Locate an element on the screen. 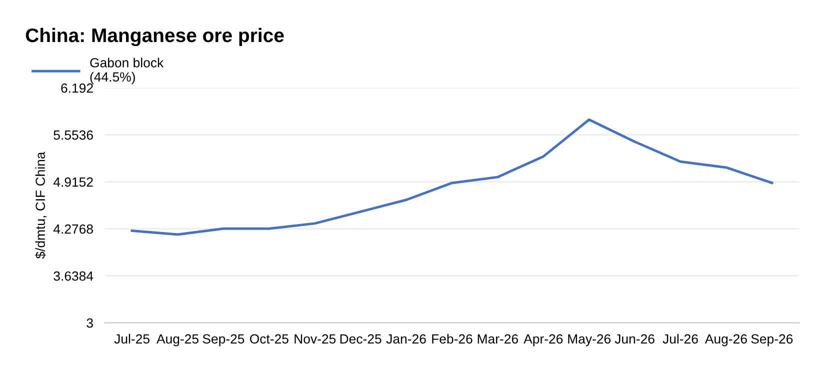 This screenshot has width=837, height=382. x-tick-label: Feb-26 is located at coordinates (452, 339).